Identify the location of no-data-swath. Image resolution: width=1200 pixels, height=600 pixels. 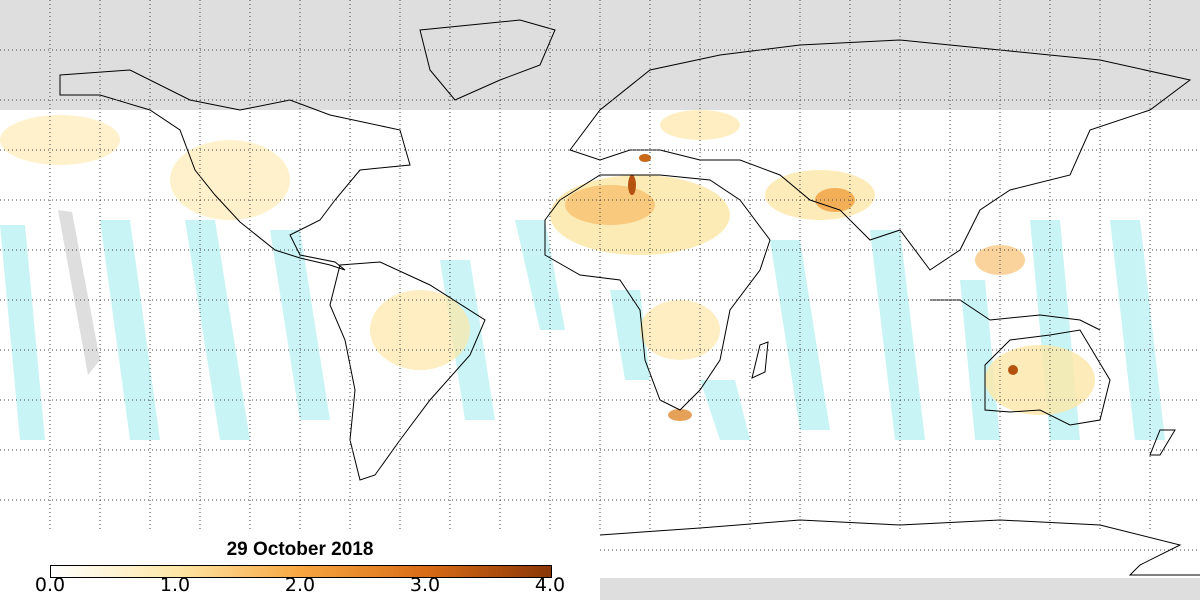
(79, 292).